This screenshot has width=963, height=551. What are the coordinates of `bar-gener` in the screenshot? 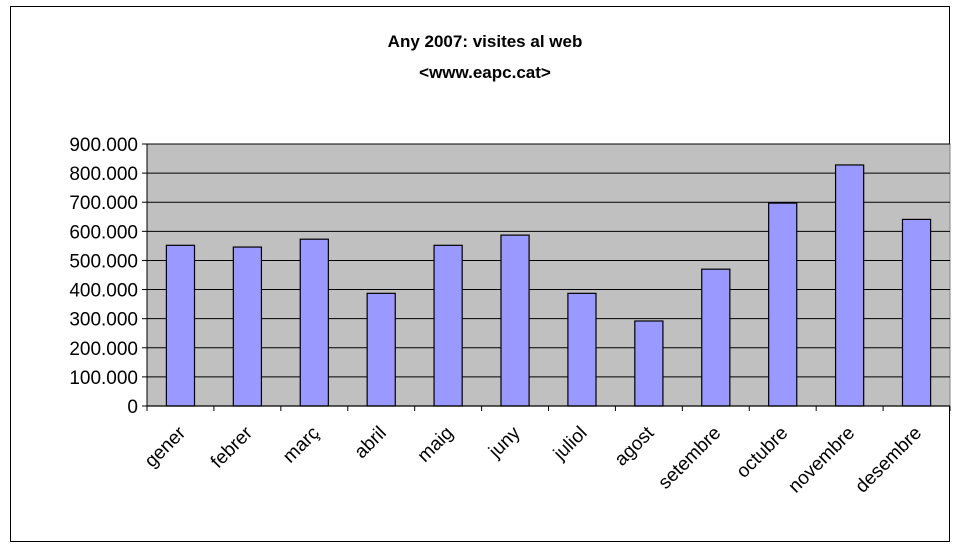 It's located at (180, 325).